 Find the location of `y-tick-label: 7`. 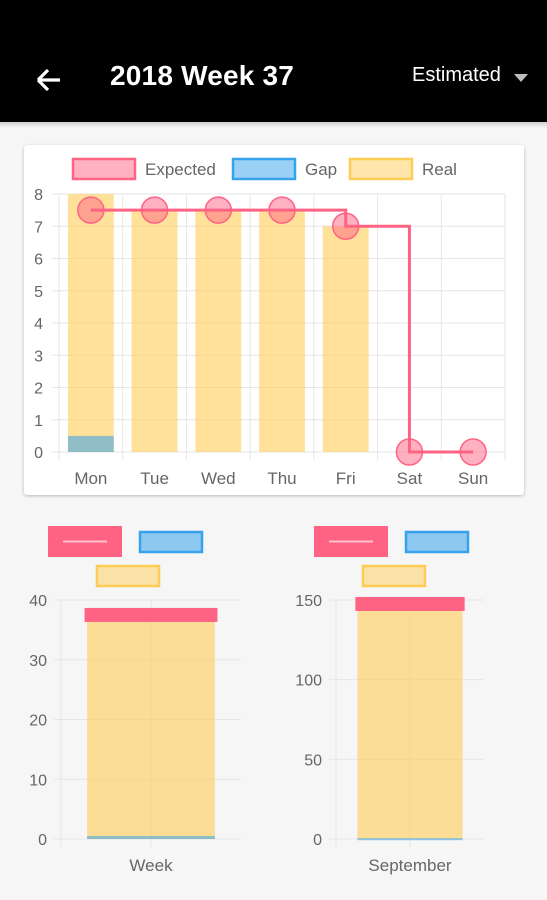

y-tick-label: 7 is located at coordinates (38, 227).